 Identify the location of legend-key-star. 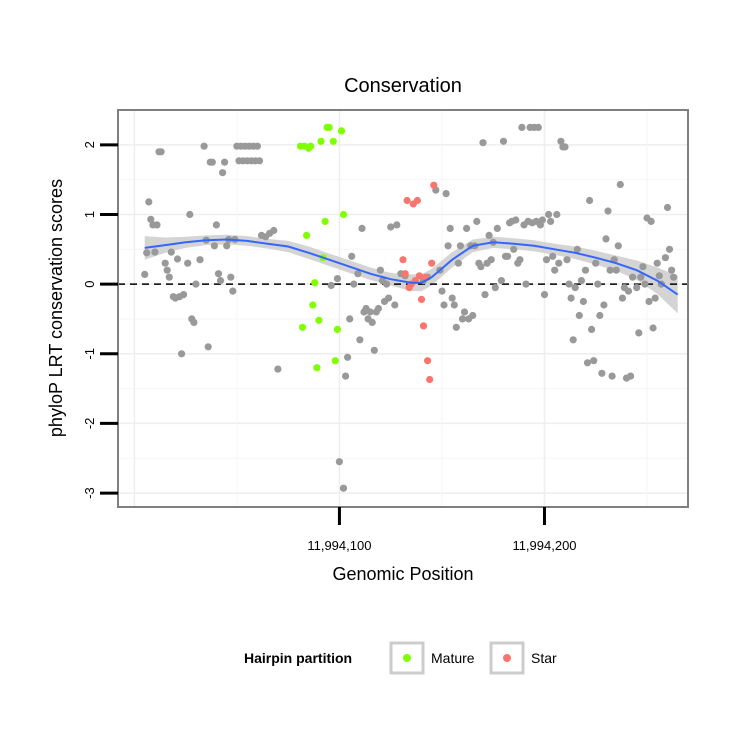
(507, 658).